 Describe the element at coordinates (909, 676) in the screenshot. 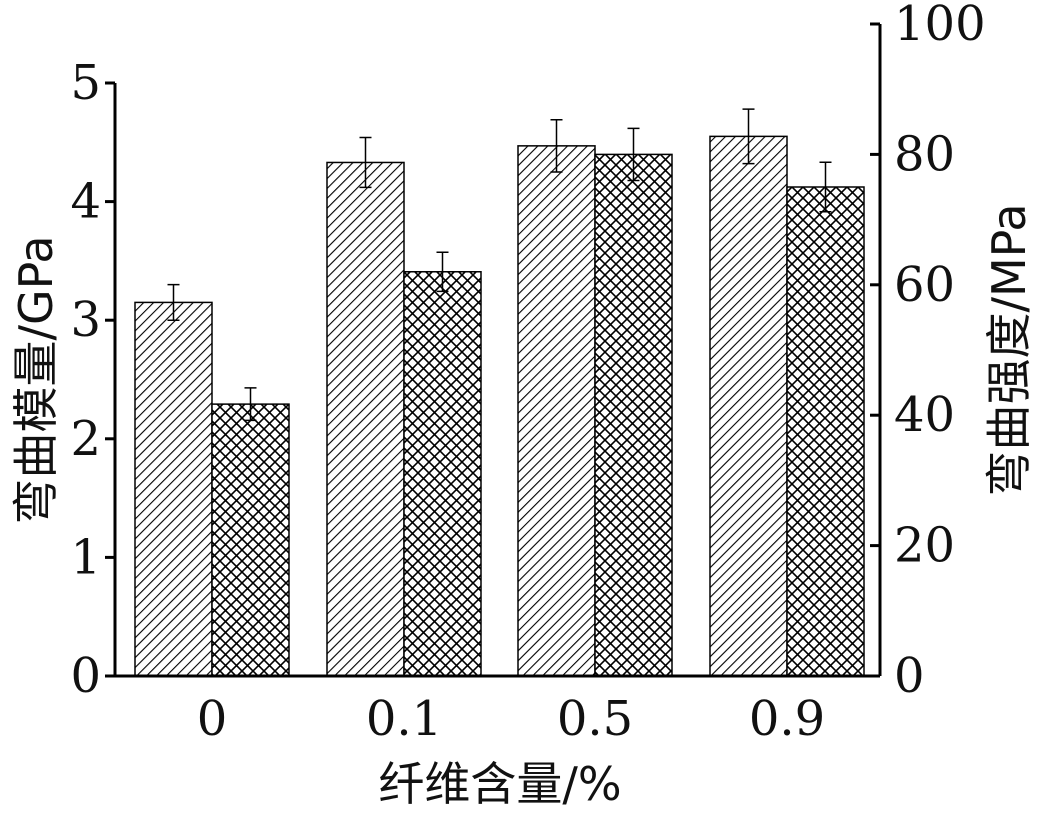

I see `right-y-tick-label: 0` at that location.